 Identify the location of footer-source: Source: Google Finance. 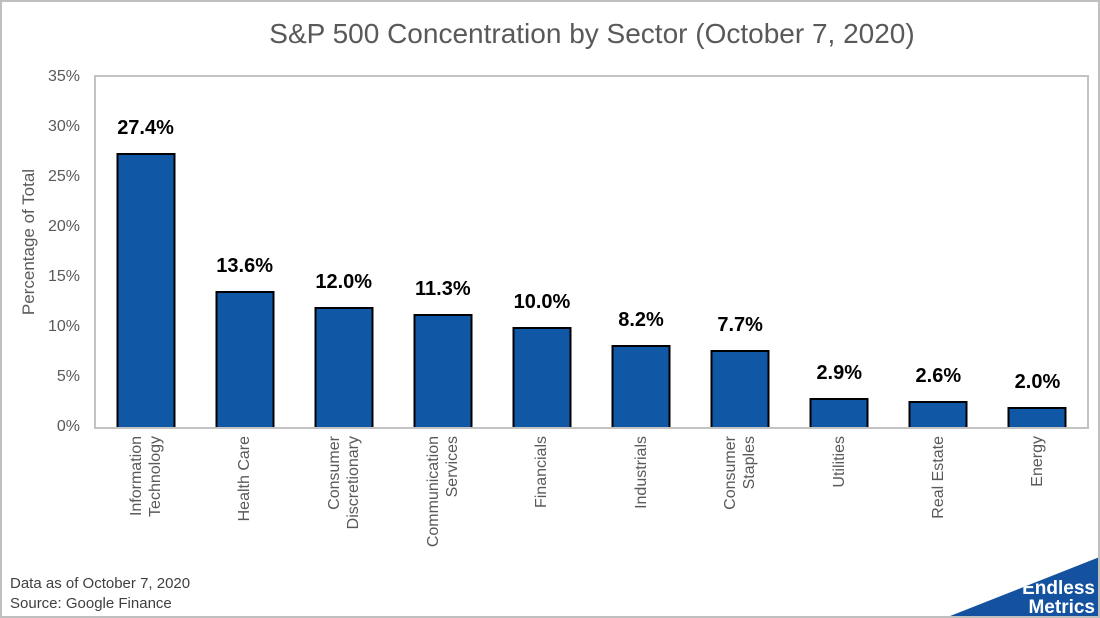
(91, 603).